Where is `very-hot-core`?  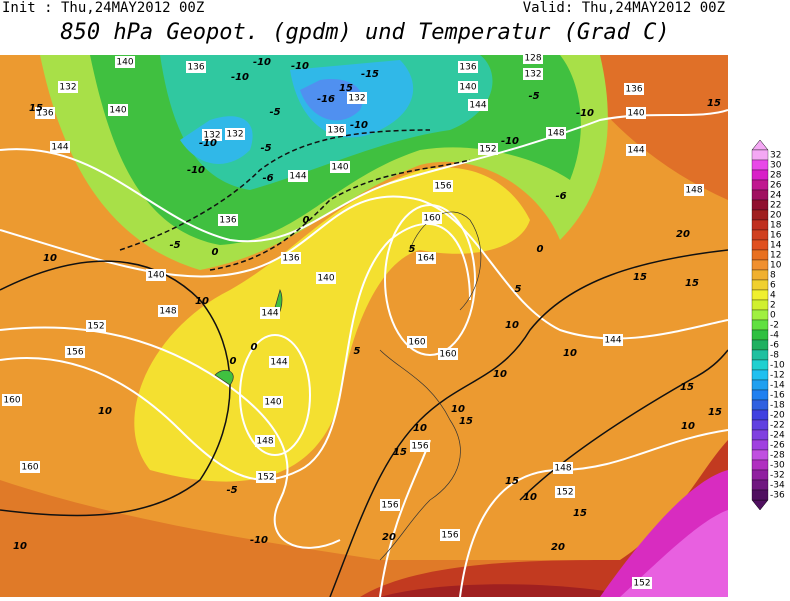 very-hot-core is located at coordinates (674, 553).